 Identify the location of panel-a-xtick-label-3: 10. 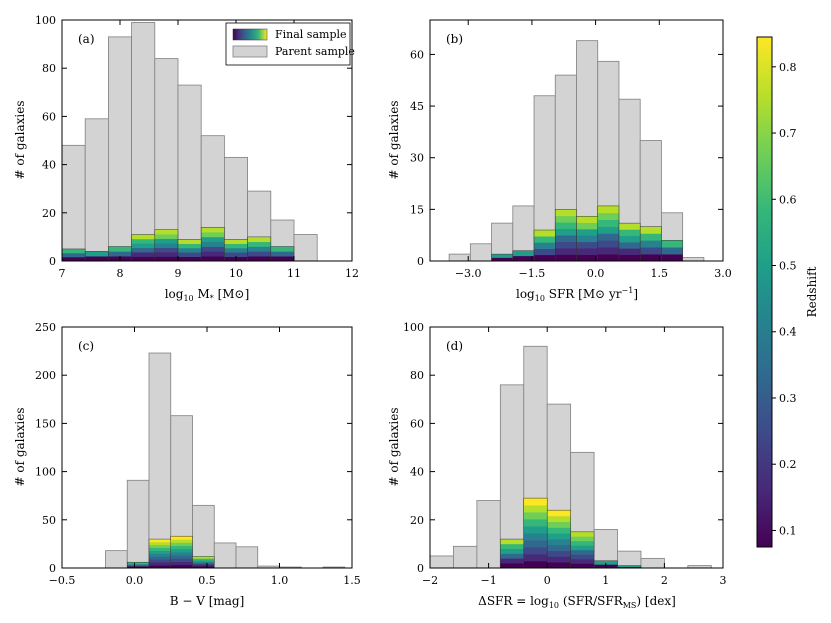
(236, 273).